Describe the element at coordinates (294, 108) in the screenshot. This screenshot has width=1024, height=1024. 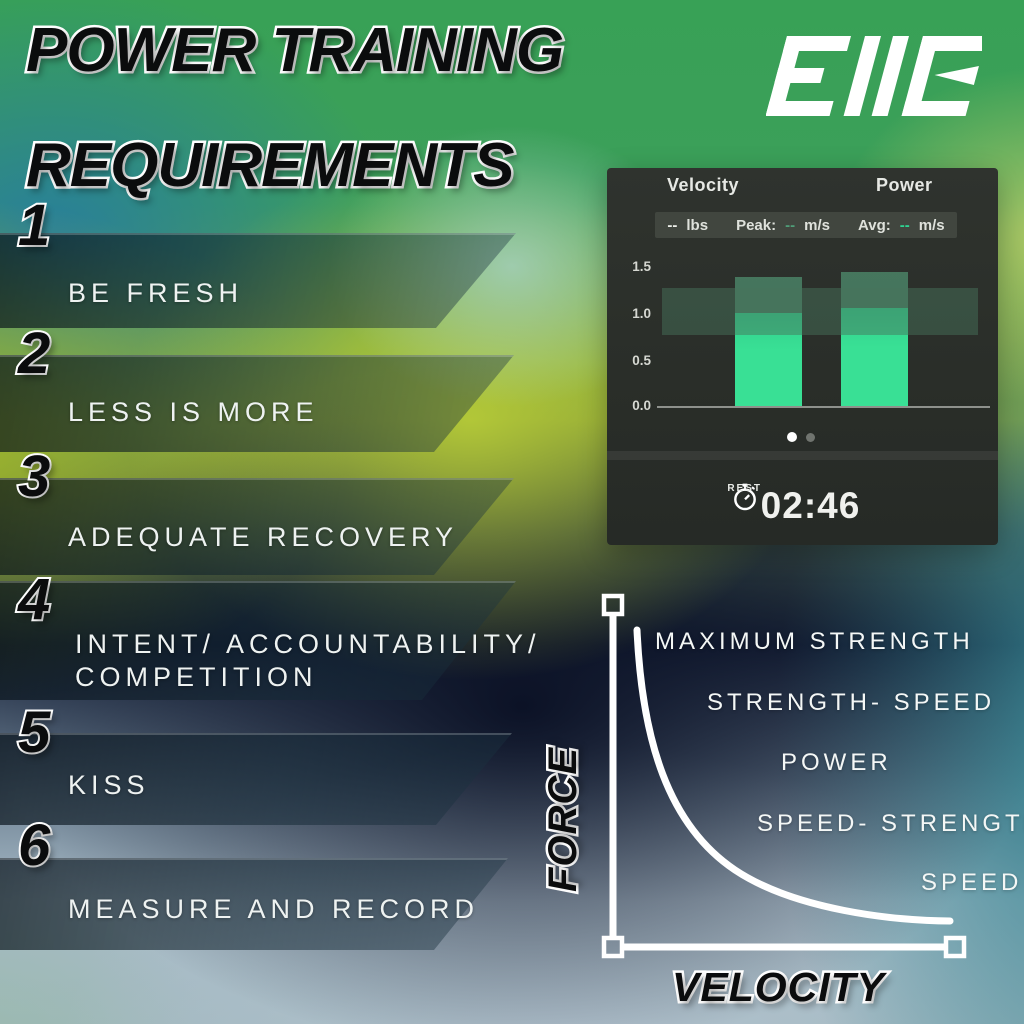
I see `page-title: POWER TRAINING REQUIREMENTS` at that location.